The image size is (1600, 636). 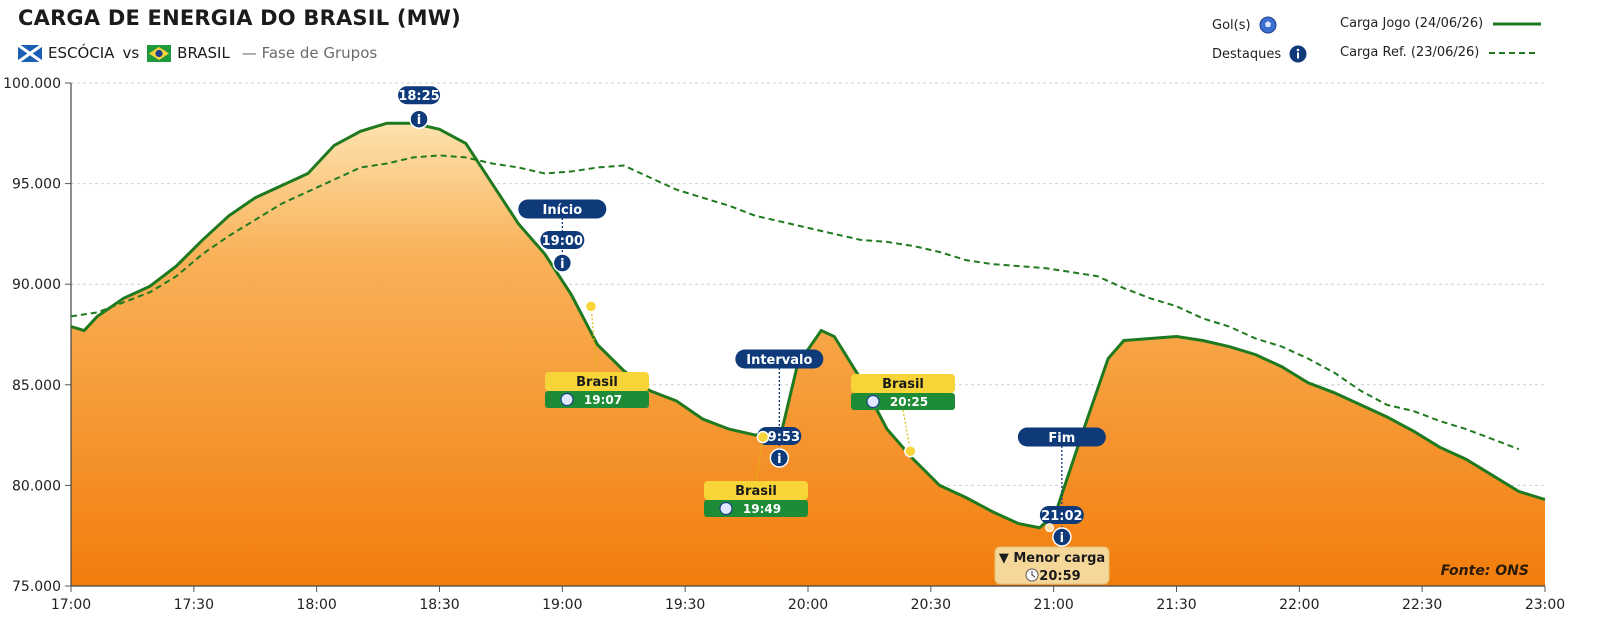 I want to click on x-tick-label: 21:00, so click(x=1053, y=605).